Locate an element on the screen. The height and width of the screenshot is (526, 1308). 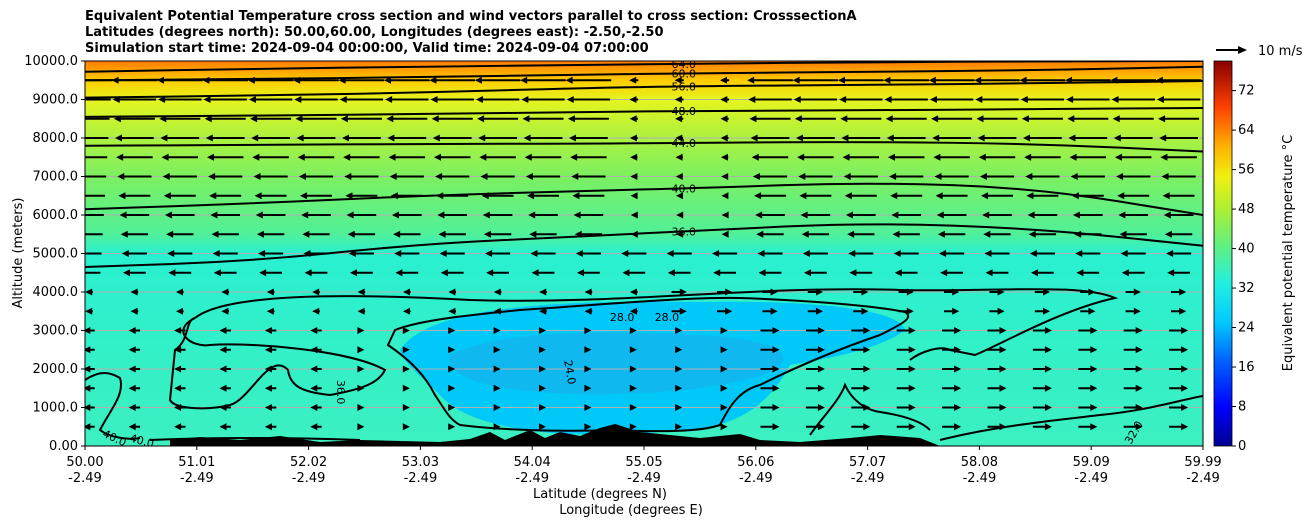
x-tick-label-lat: 52.02 is located at coordinates (308, 462).